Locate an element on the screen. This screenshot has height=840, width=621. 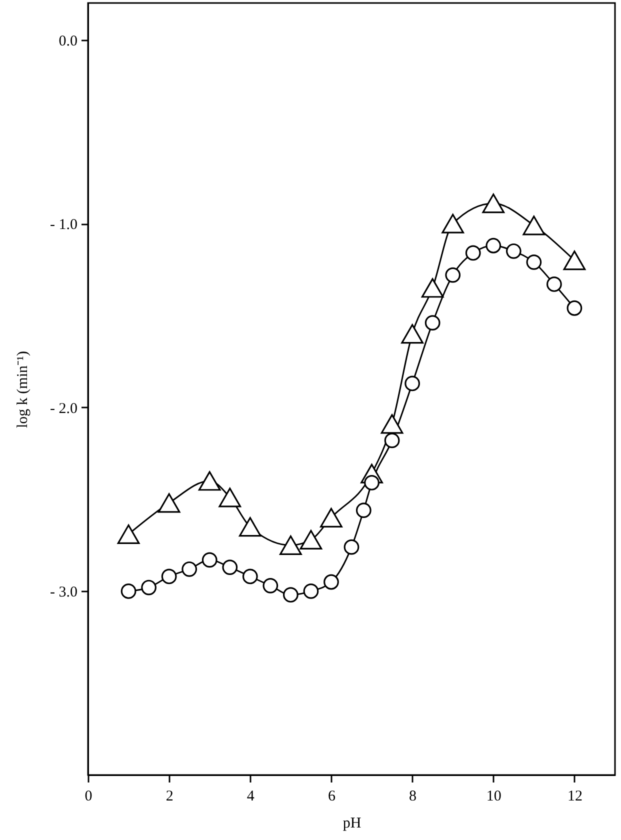
x-tick-label: 2 is located at coordinates (170, 796).